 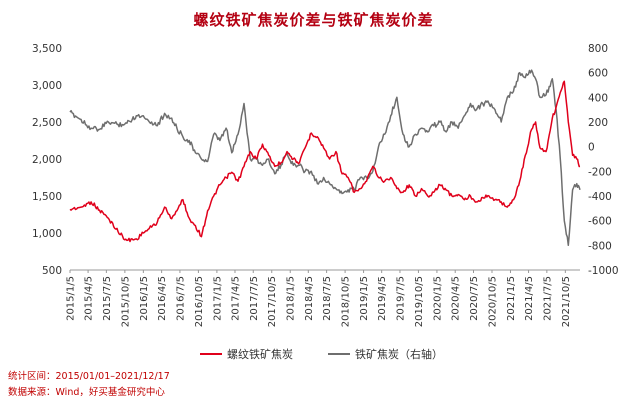 What do you see at coordinates (235, 298) in the screenshot?
I see `x-tick-label: 2017/4/5` at bounding box center [235, 298].